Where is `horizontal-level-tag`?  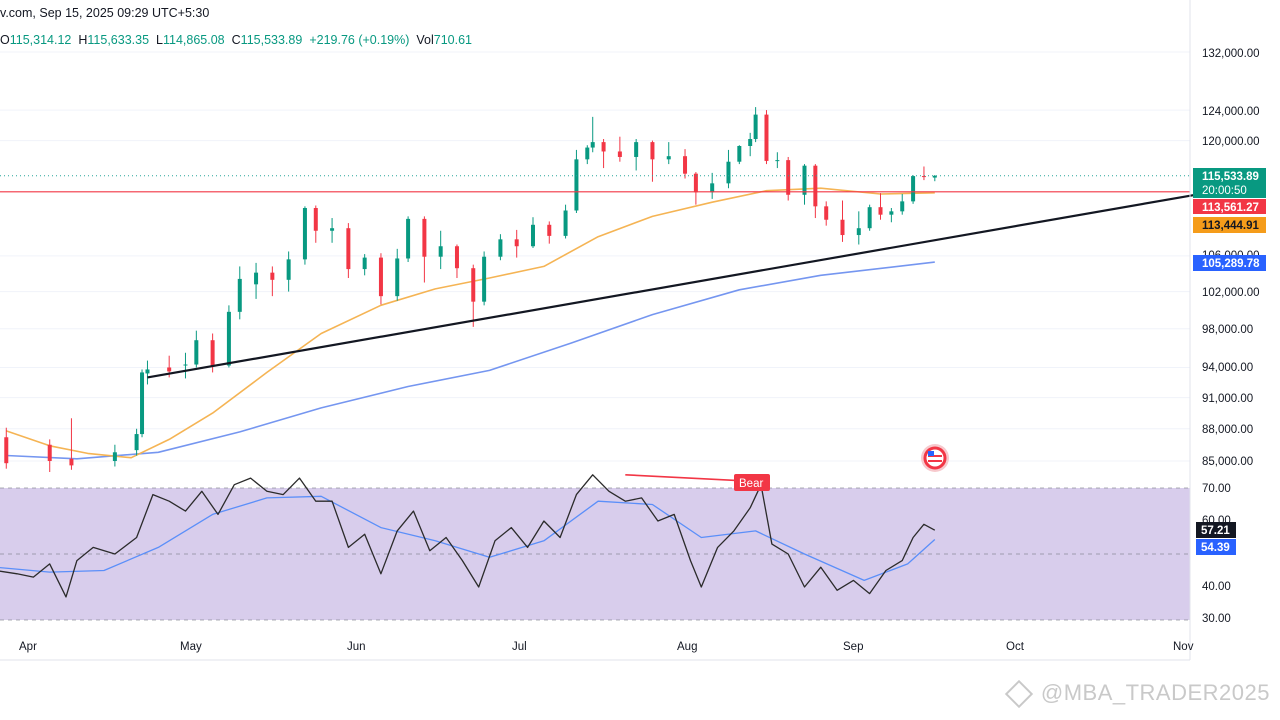
horizontal-level-tag is located at coordinates (1229, 206).